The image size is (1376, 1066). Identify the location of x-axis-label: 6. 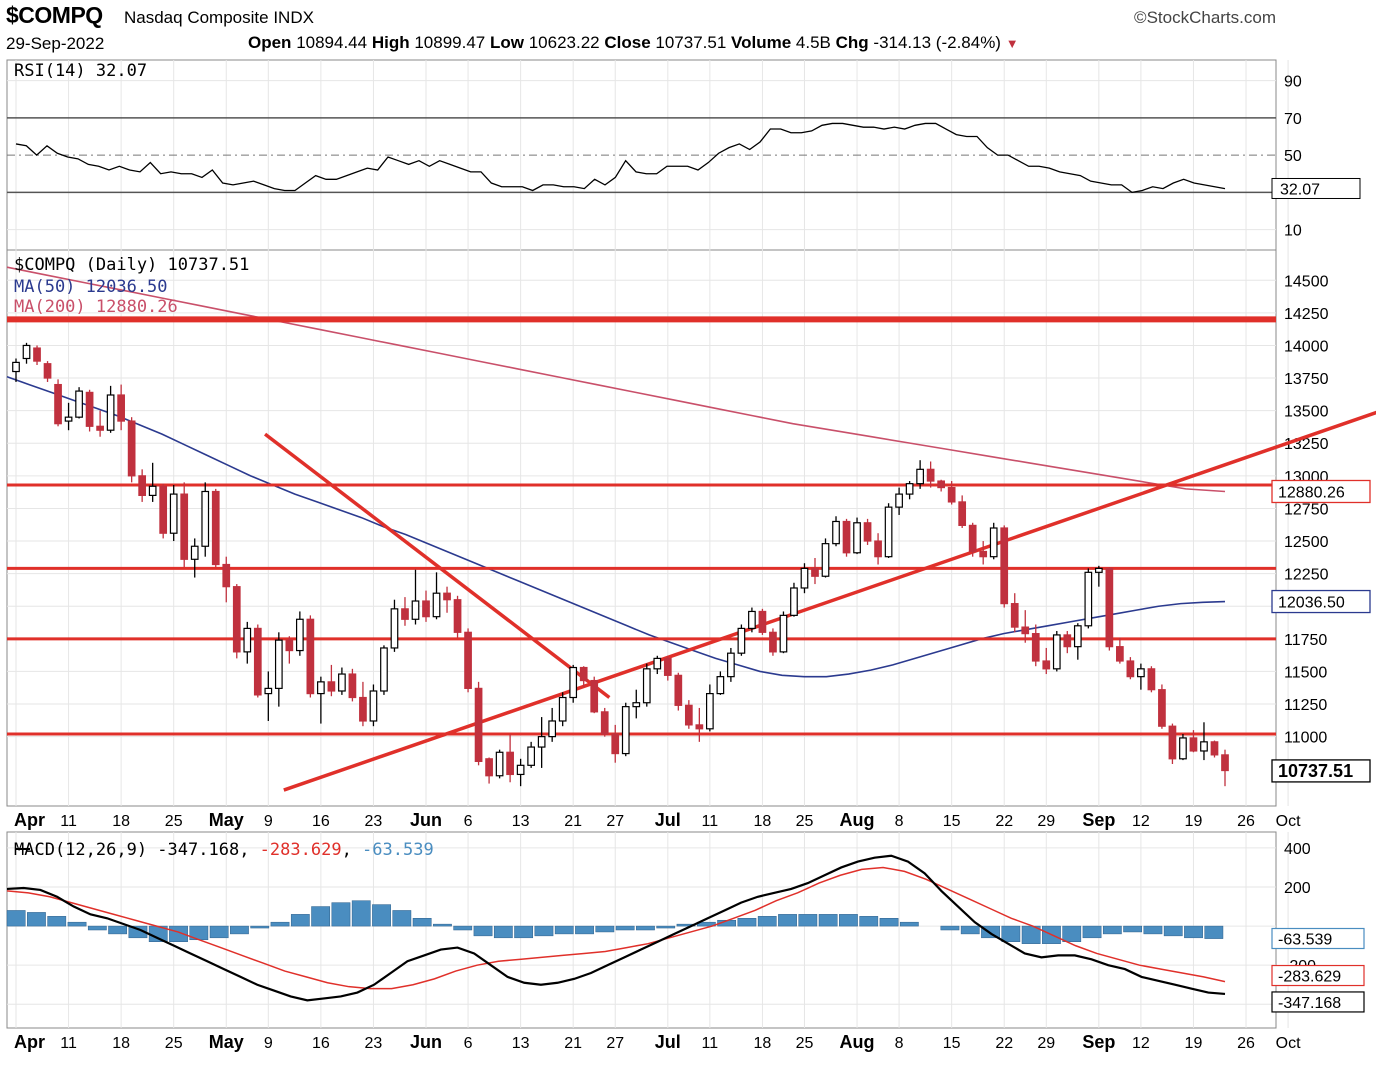
(468, 821).